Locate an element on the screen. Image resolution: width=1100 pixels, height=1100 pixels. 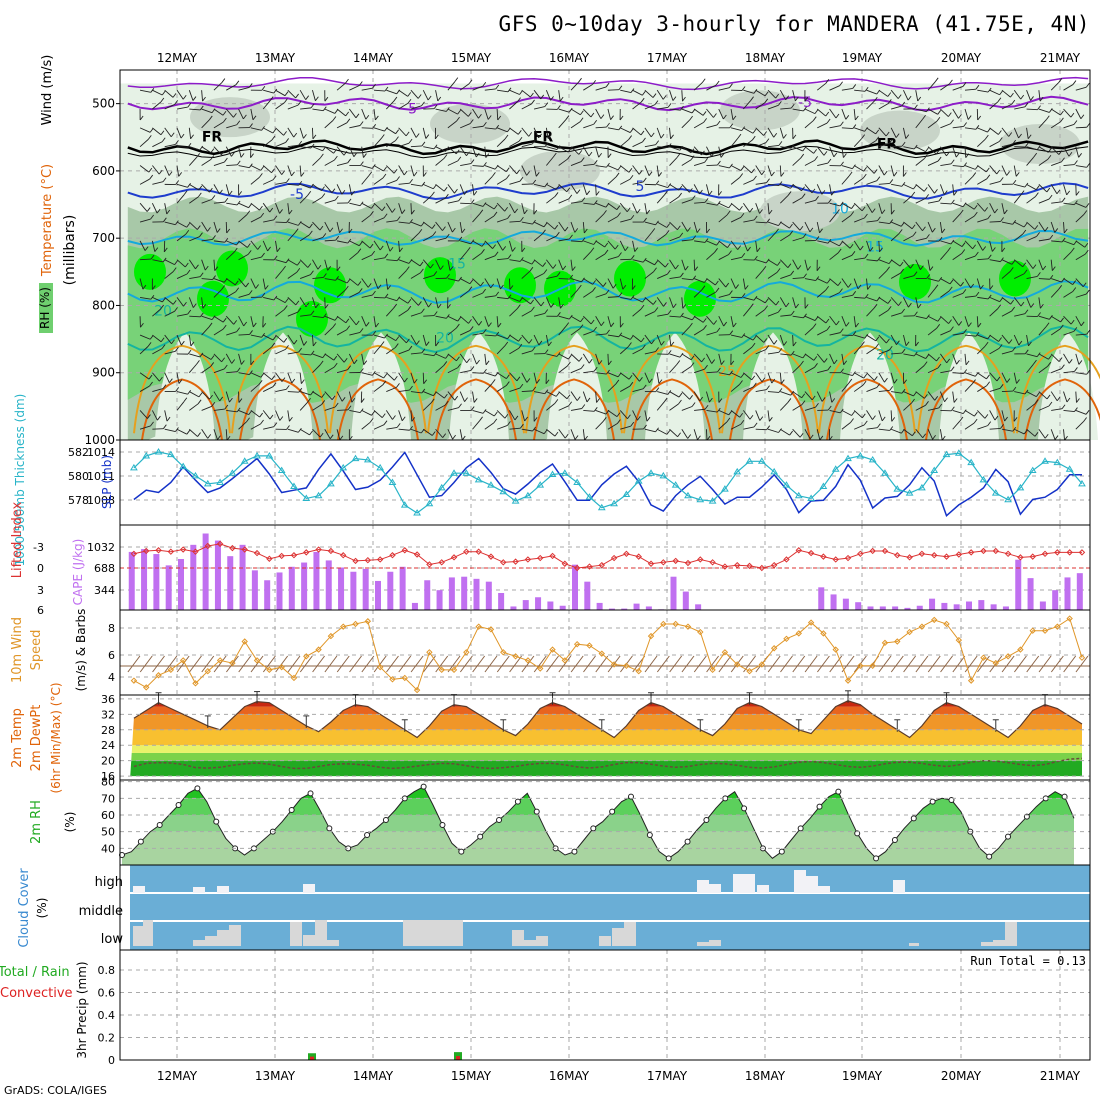
wind-speed-marker is located at coordinates (737, 664).